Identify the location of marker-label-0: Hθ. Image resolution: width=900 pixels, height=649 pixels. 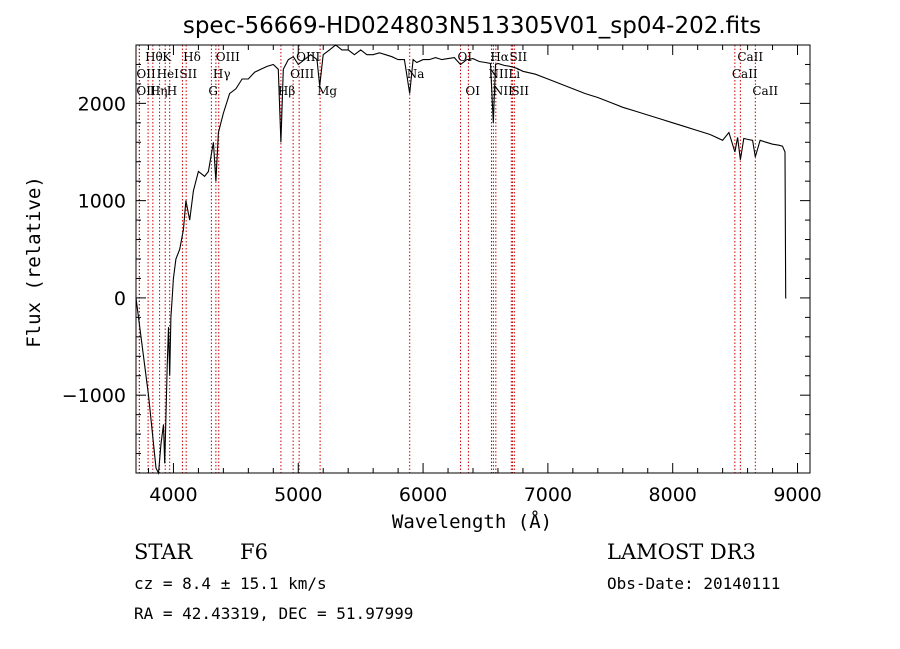
(154, 57).